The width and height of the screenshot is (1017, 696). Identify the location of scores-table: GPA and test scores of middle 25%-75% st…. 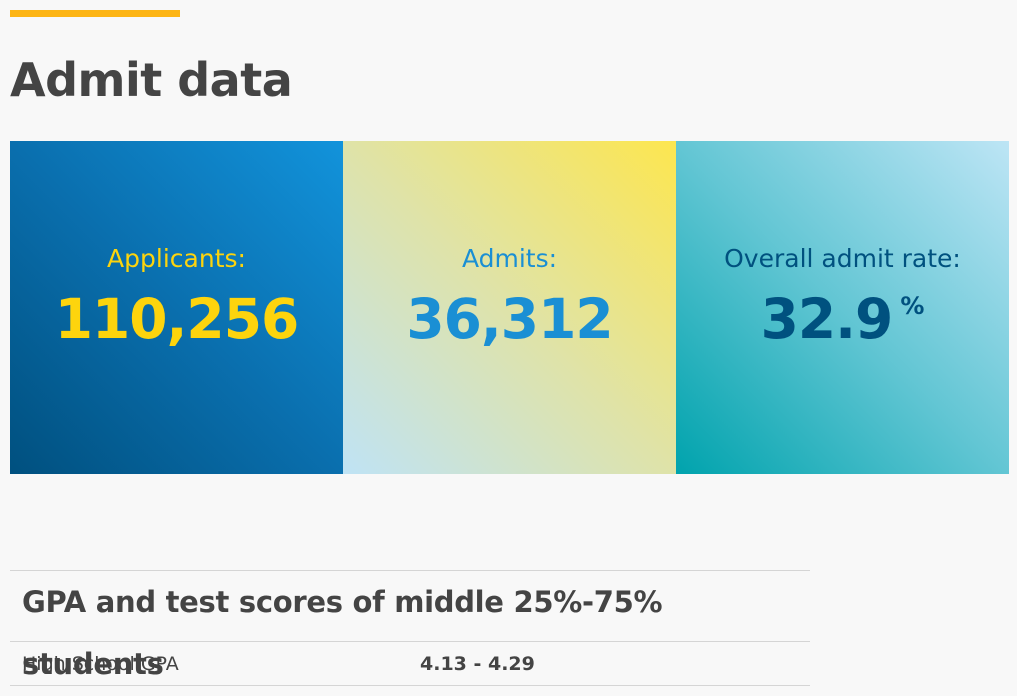
(410, 628).